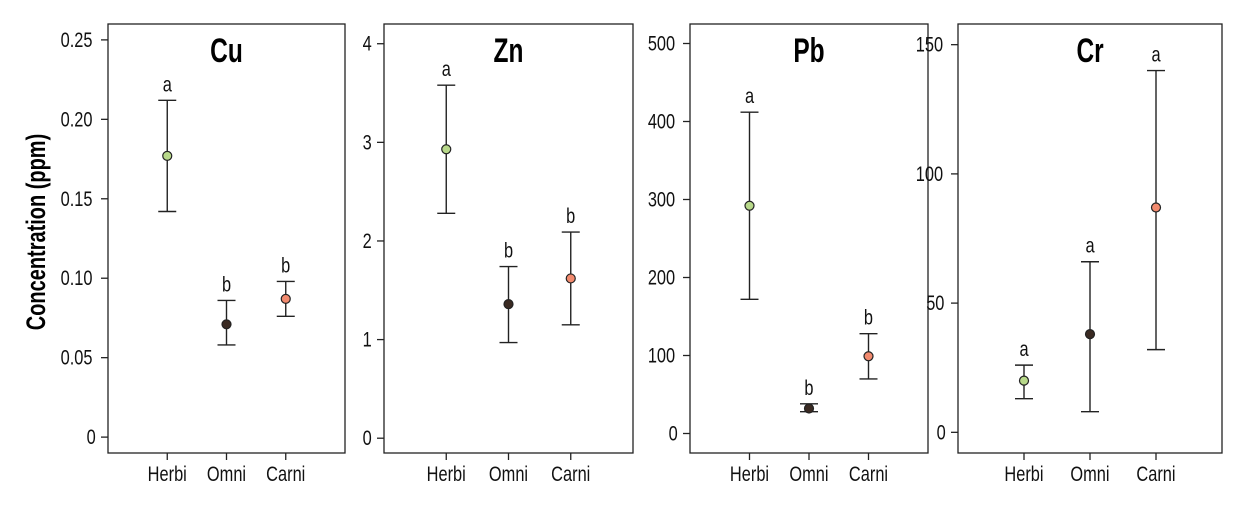 Image resolution: width=1260 pixels, height=506 pixels. Describe the element at coordinates (77, 118) in the screenshot. I see `y-tick-label: 0.20` at that location.